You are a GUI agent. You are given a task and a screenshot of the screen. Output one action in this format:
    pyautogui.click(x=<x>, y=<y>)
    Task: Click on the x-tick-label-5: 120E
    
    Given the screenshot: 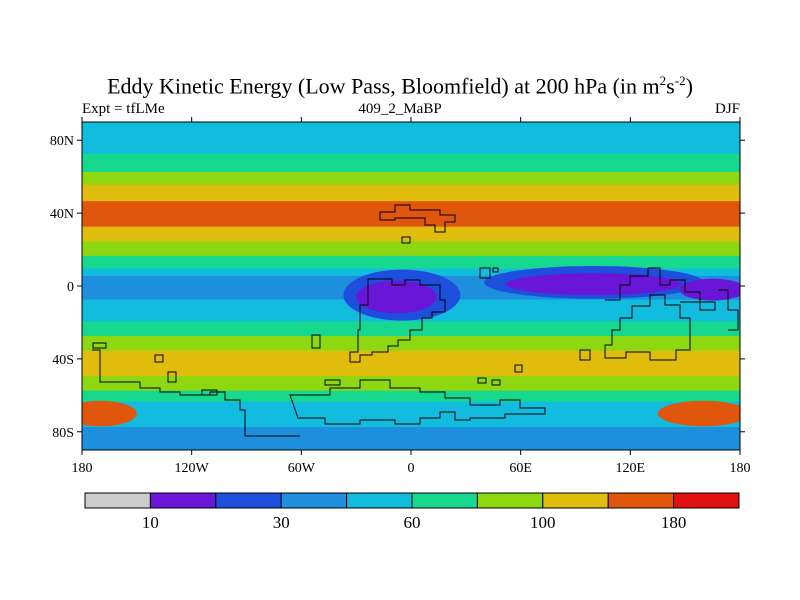 What is the action you would take?
    pyautogui.click(x=631, y=468)
    